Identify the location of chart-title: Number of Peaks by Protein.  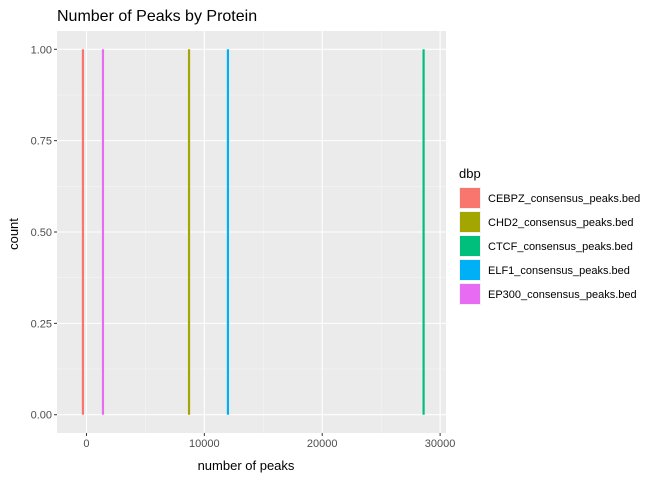
(157, 16).